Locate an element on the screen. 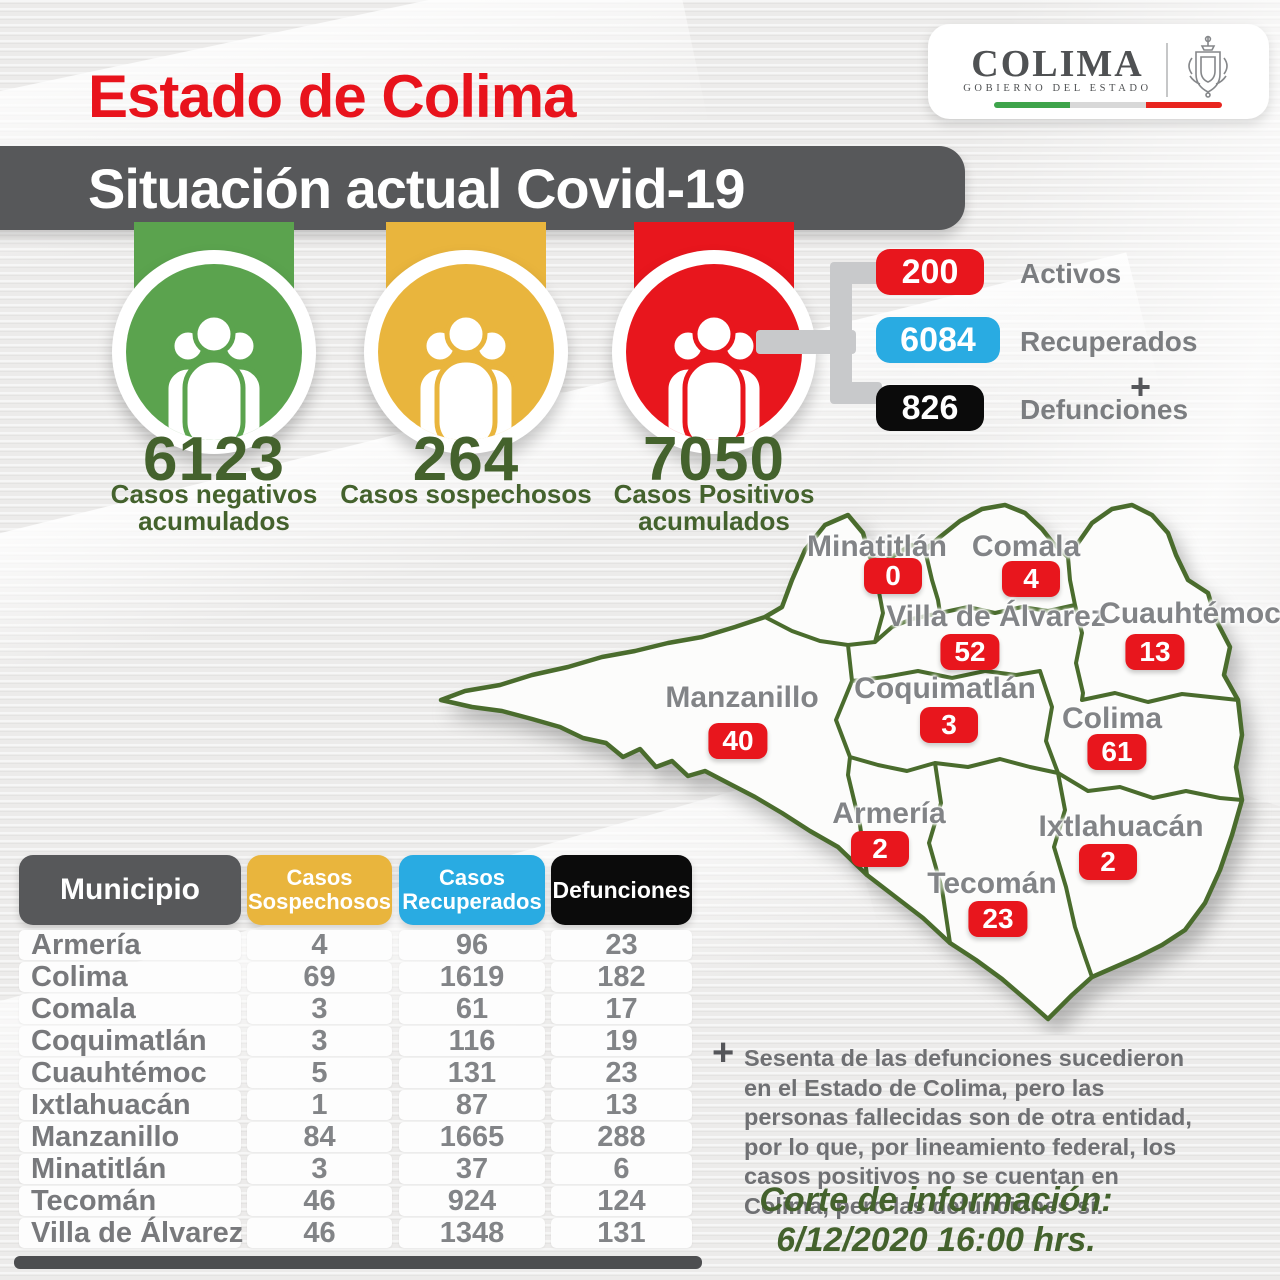  table-row: Cuauhtémoc 5 131 23 is located at coordinates (355, 1073).